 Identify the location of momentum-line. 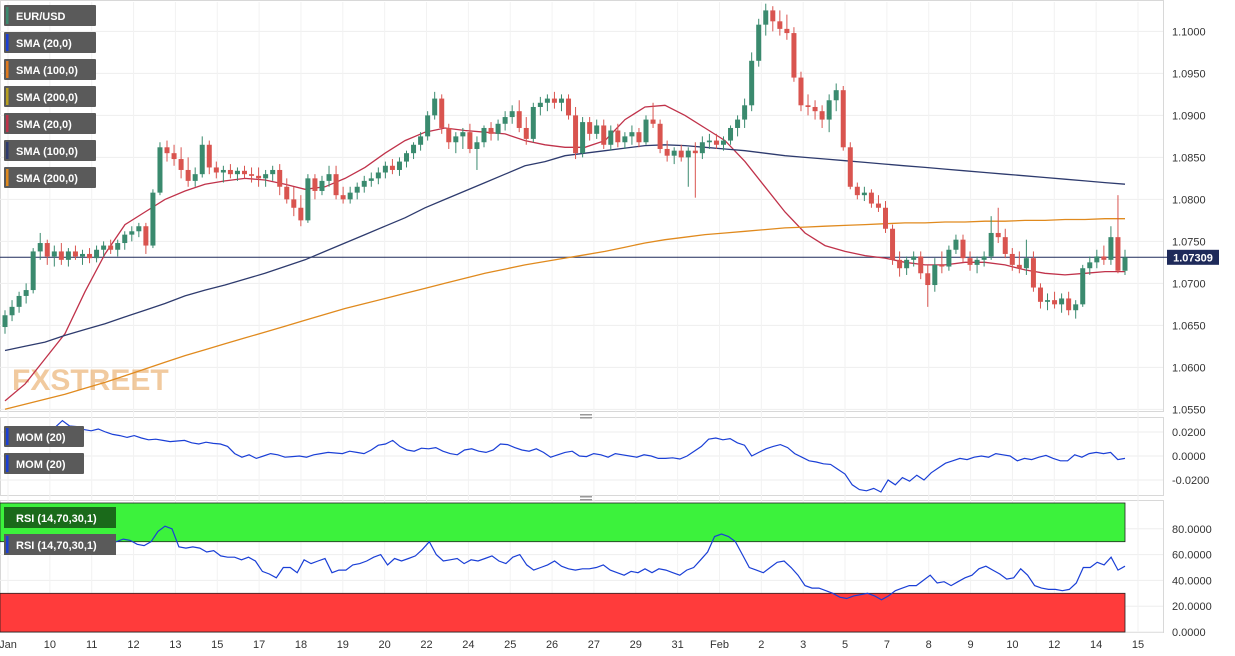
(565, 456).